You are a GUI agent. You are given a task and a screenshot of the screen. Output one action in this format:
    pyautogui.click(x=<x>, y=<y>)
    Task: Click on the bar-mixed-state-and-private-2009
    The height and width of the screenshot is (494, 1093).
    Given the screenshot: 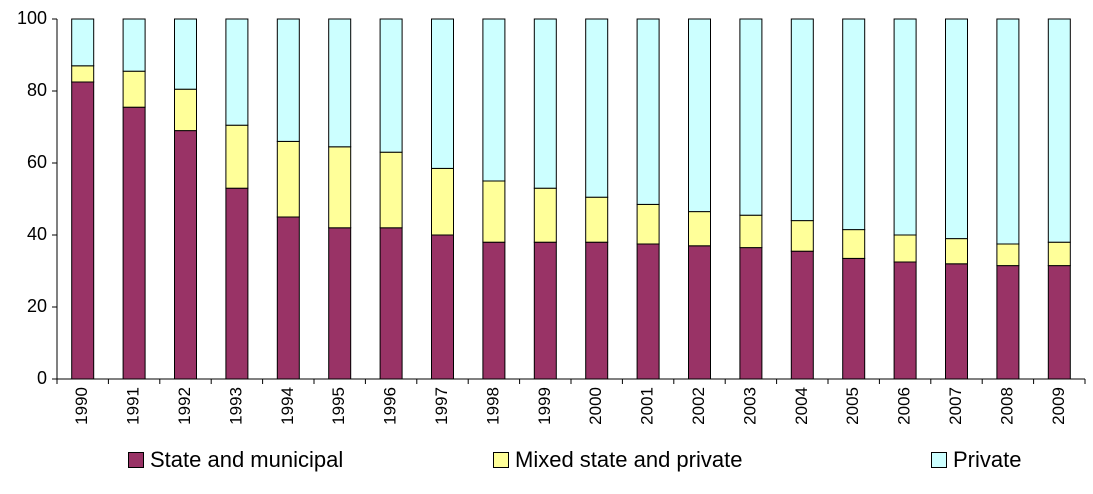 What is the action you would take?
    pyautogui.click(x=1059, y=254)
    